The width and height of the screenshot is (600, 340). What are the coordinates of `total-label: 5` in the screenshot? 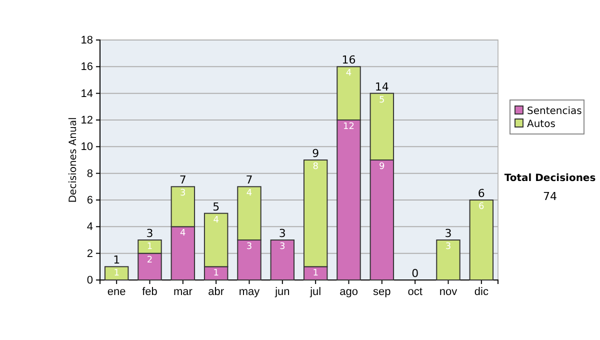 It's located at (216, 207).